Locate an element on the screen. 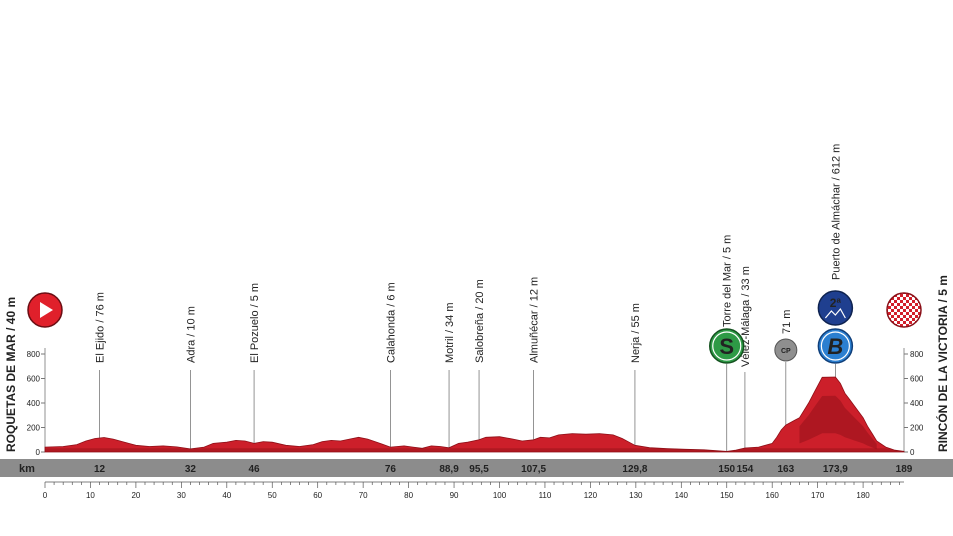 This screenshot has width=953, height=536. y-tick-label-right: 800 is located at coordinates (917, 354).